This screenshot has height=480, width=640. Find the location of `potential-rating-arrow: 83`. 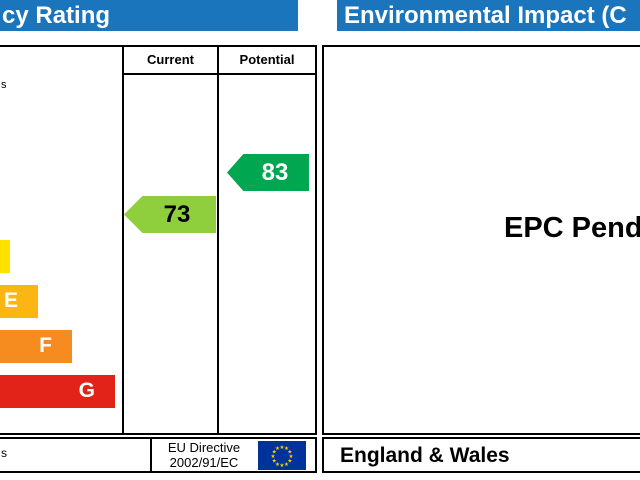

potential-rating-arrow: 83 is located at coordinates (268, 172).